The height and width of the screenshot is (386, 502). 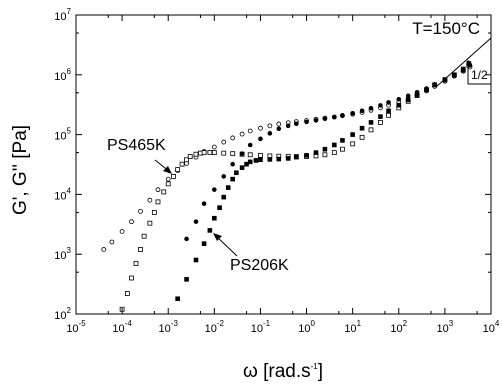 What do you see at coordinates (62, 314) in the screenshot?
I see `y-tick-label: 10²` at bounding box center [62, 314].